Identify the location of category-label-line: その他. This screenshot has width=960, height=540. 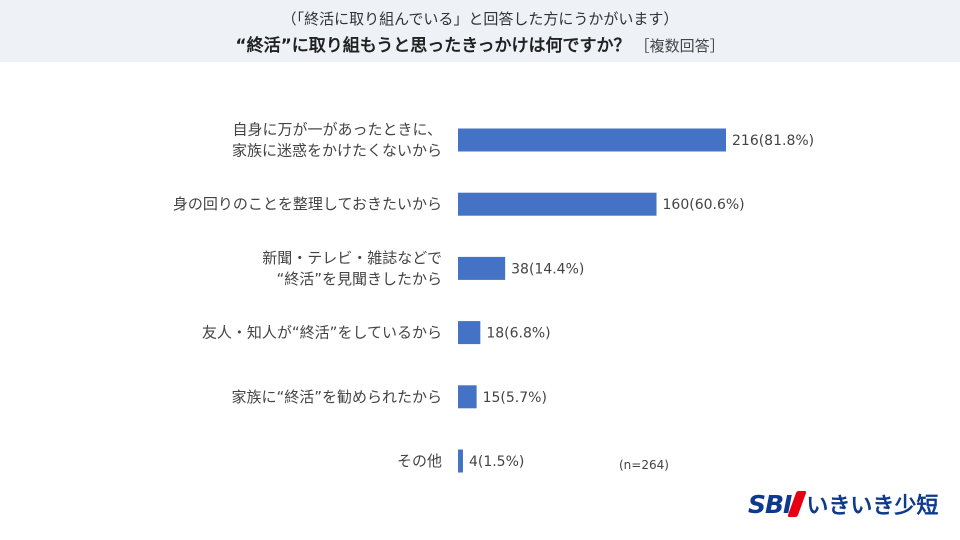
(419, 461).